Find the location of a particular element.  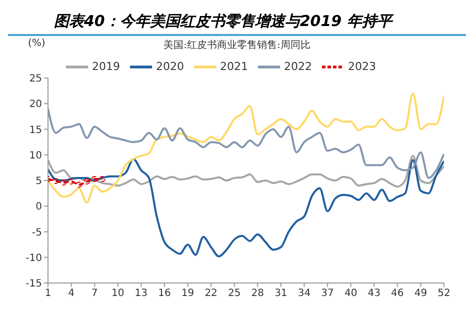

x-tick-label: 1 is located at coordinates (48, 294).